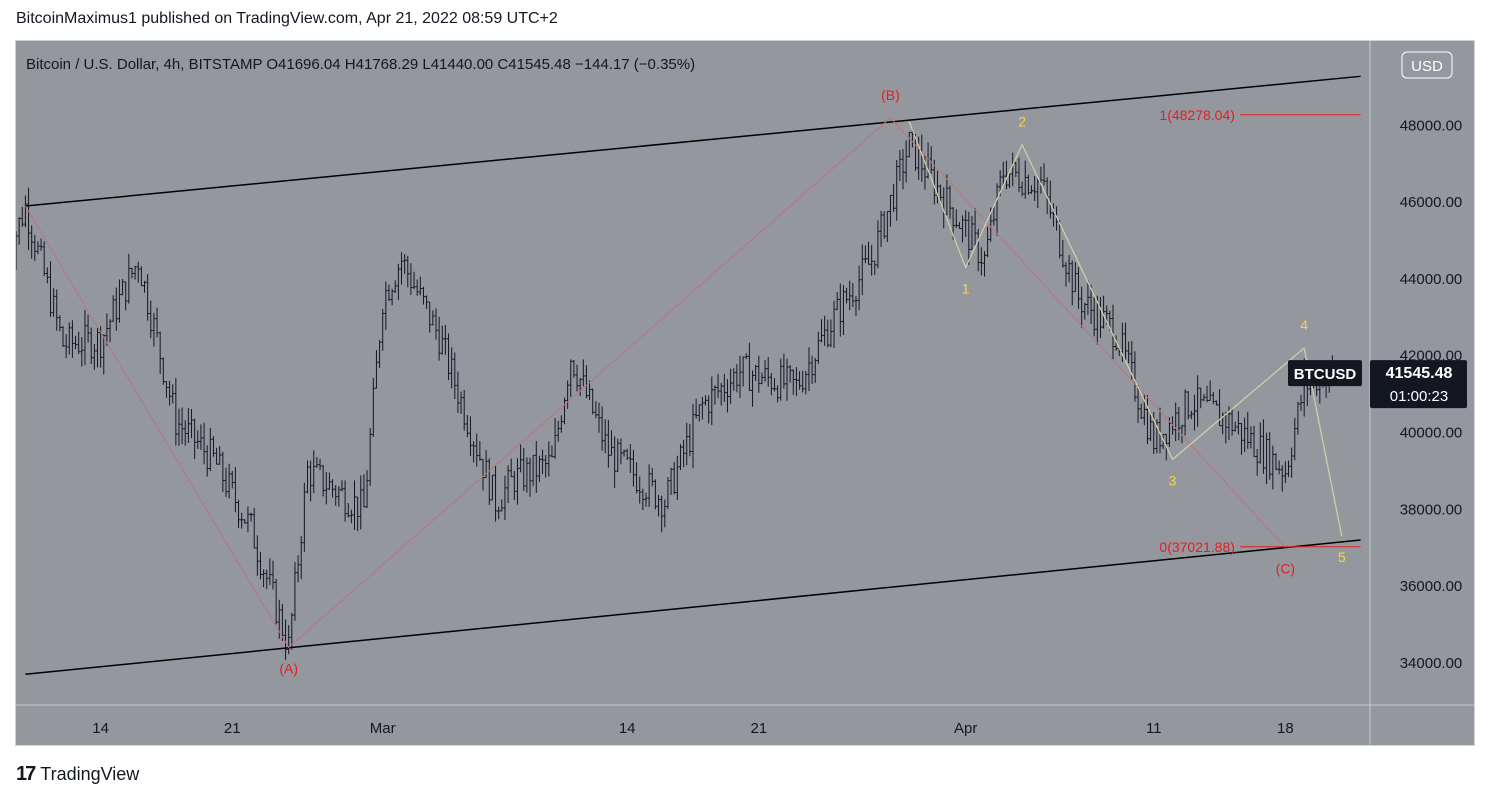 Image resolution: width=1489 pixels, height=800 pixels. I want to click on price-tick-label: 40000.00, so click(1431, 432).